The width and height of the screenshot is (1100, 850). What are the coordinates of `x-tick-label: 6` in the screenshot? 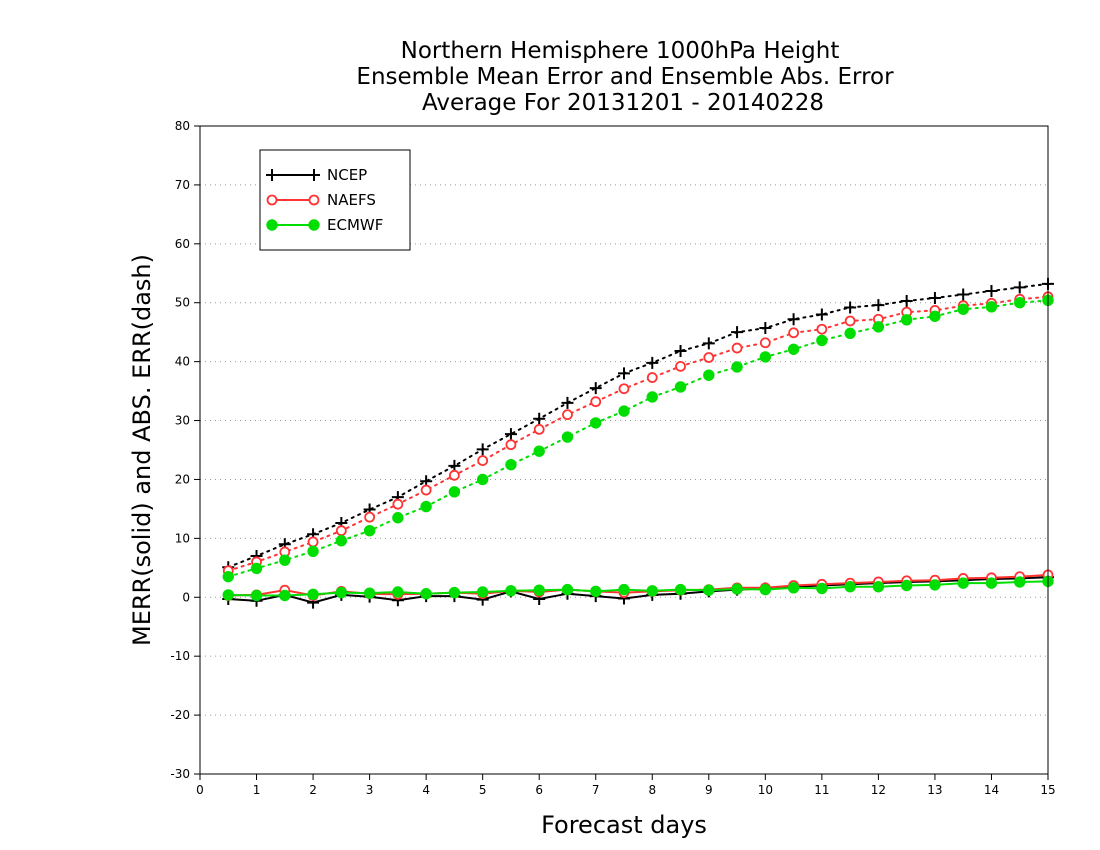 It's located at (539, 790).